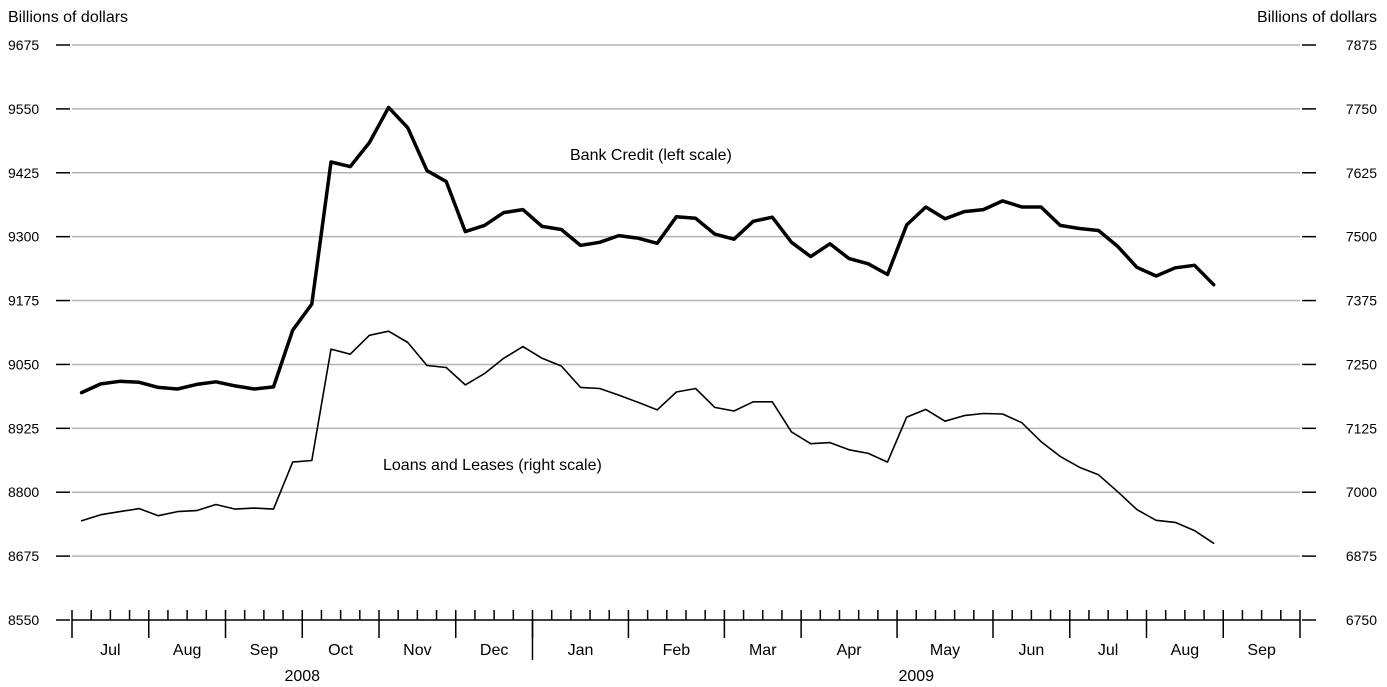  I want to click on year-label-1: 2009, so click(916, 676).